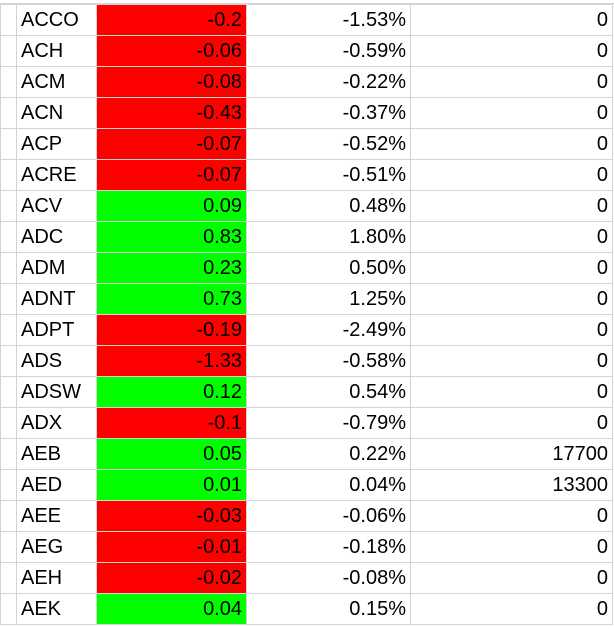 The height and width of the screenshot is (630, 614). I want to click on percent-change-cell: 1.80%, so click(328, 237).